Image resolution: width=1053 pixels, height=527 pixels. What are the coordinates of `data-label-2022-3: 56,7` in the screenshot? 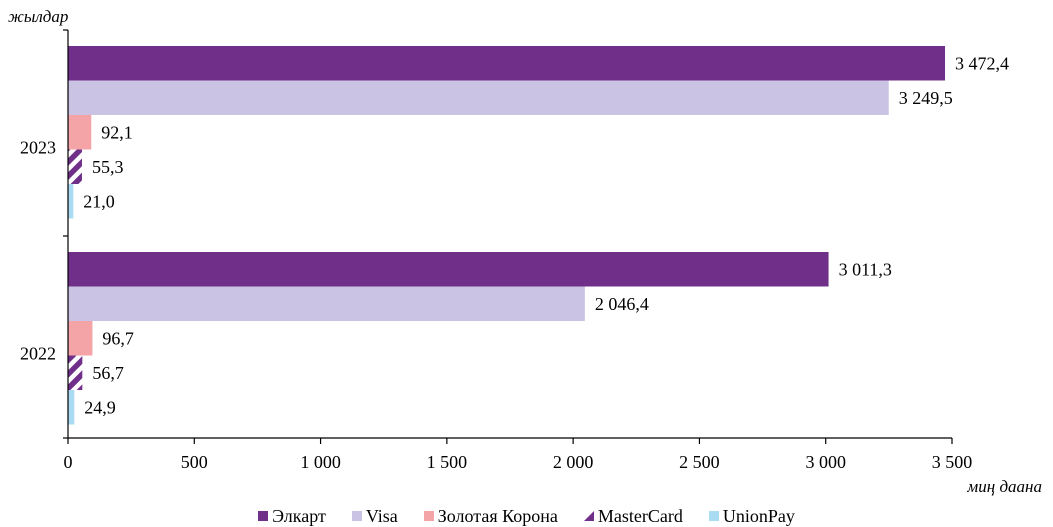 It's located at (108, 373).